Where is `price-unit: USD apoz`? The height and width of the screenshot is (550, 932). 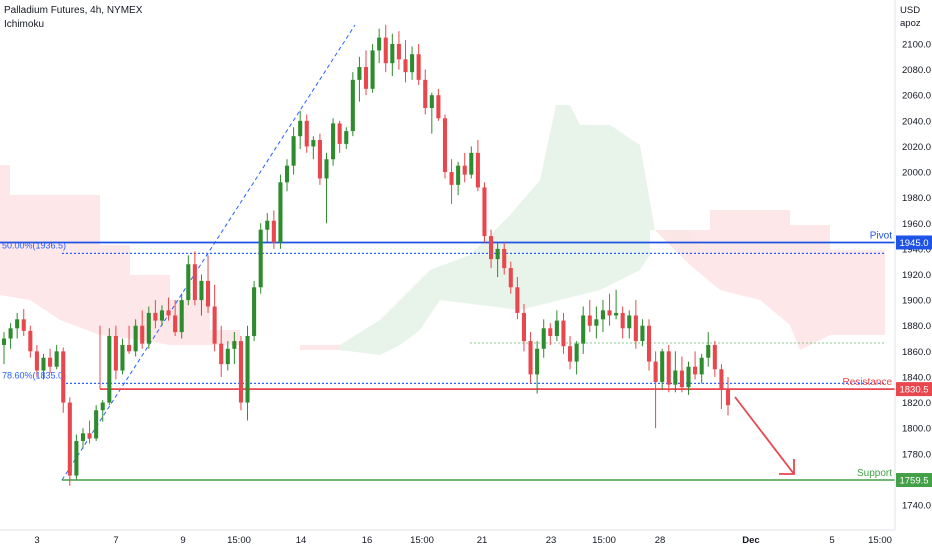
price-unit: USD apoz is located at coordinates (910, 17).